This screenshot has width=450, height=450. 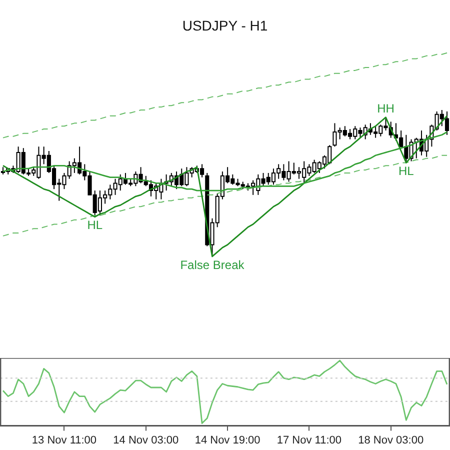 I want to click on x-tick-label: 18 Nov 03:00, so click(x=391, y=440).